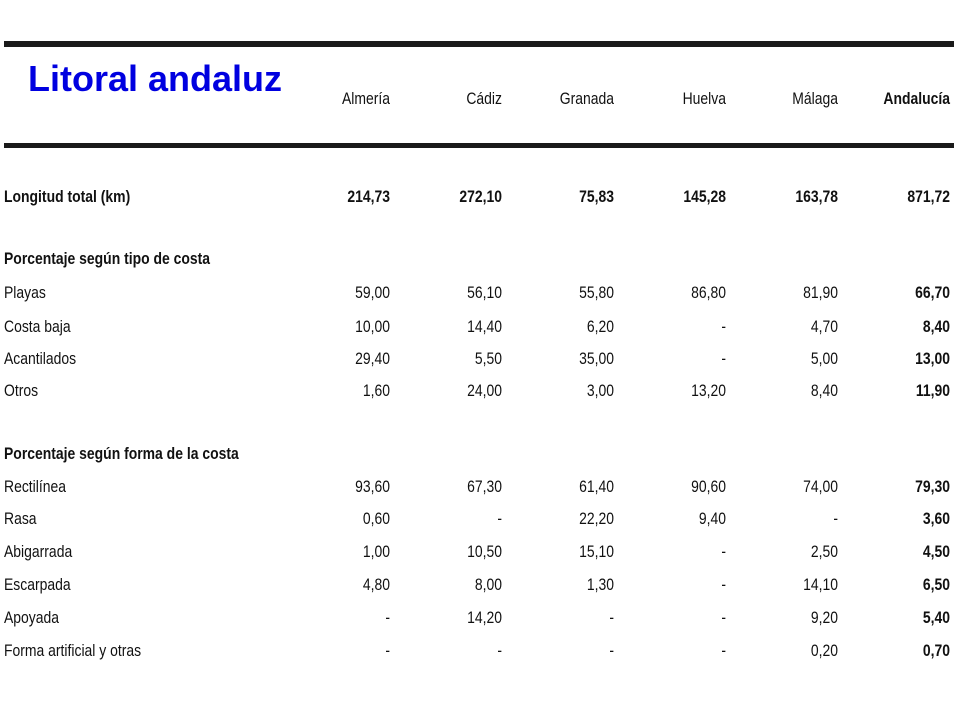 Image resolution: width=960 pixels, height=720 pixels. Describe the element at coordinates (372, 358) in the screenshot. I see `table-cell: 29,40` at that location.